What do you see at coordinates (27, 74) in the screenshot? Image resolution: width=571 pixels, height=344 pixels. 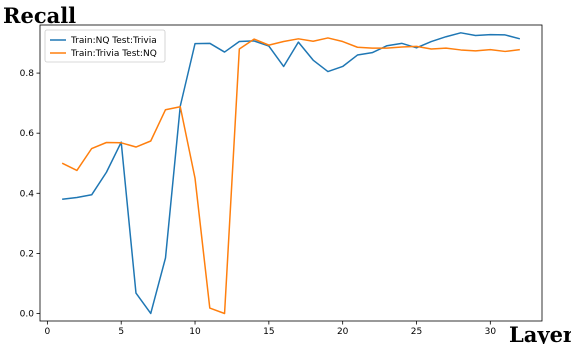 I see `y-tick-label: 0.8` at bounding box center [27, 74].